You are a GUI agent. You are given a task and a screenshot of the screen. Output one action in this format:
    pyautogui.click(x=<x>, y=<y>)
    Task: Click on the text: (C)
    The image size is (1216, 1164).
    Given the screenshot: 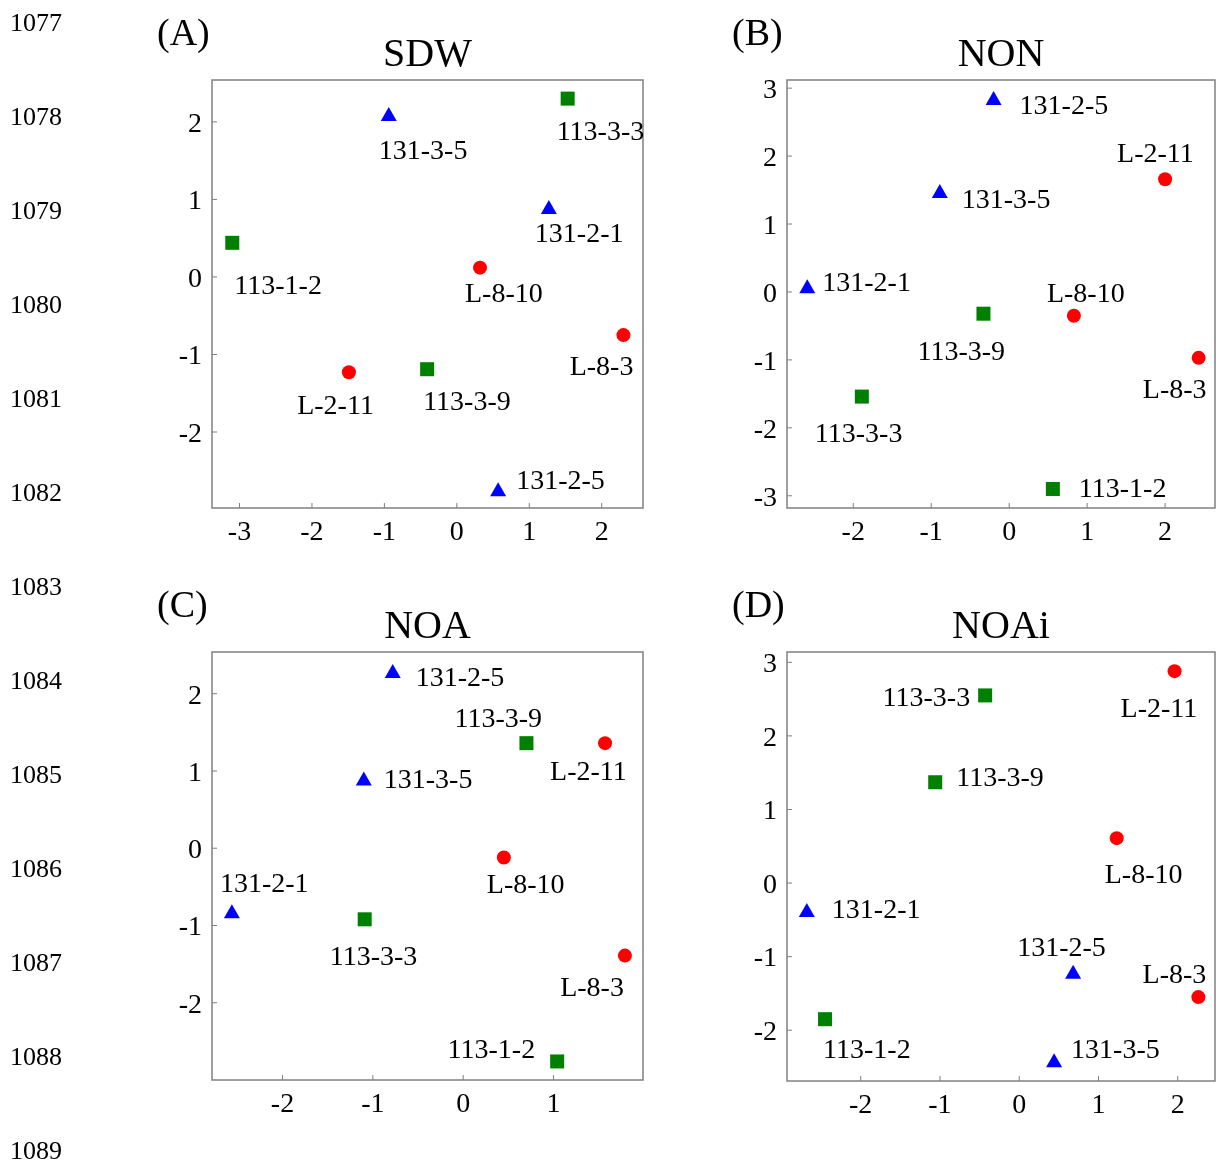 What is the action you would take?
    pyautogui.click(x=182, y=604)
    